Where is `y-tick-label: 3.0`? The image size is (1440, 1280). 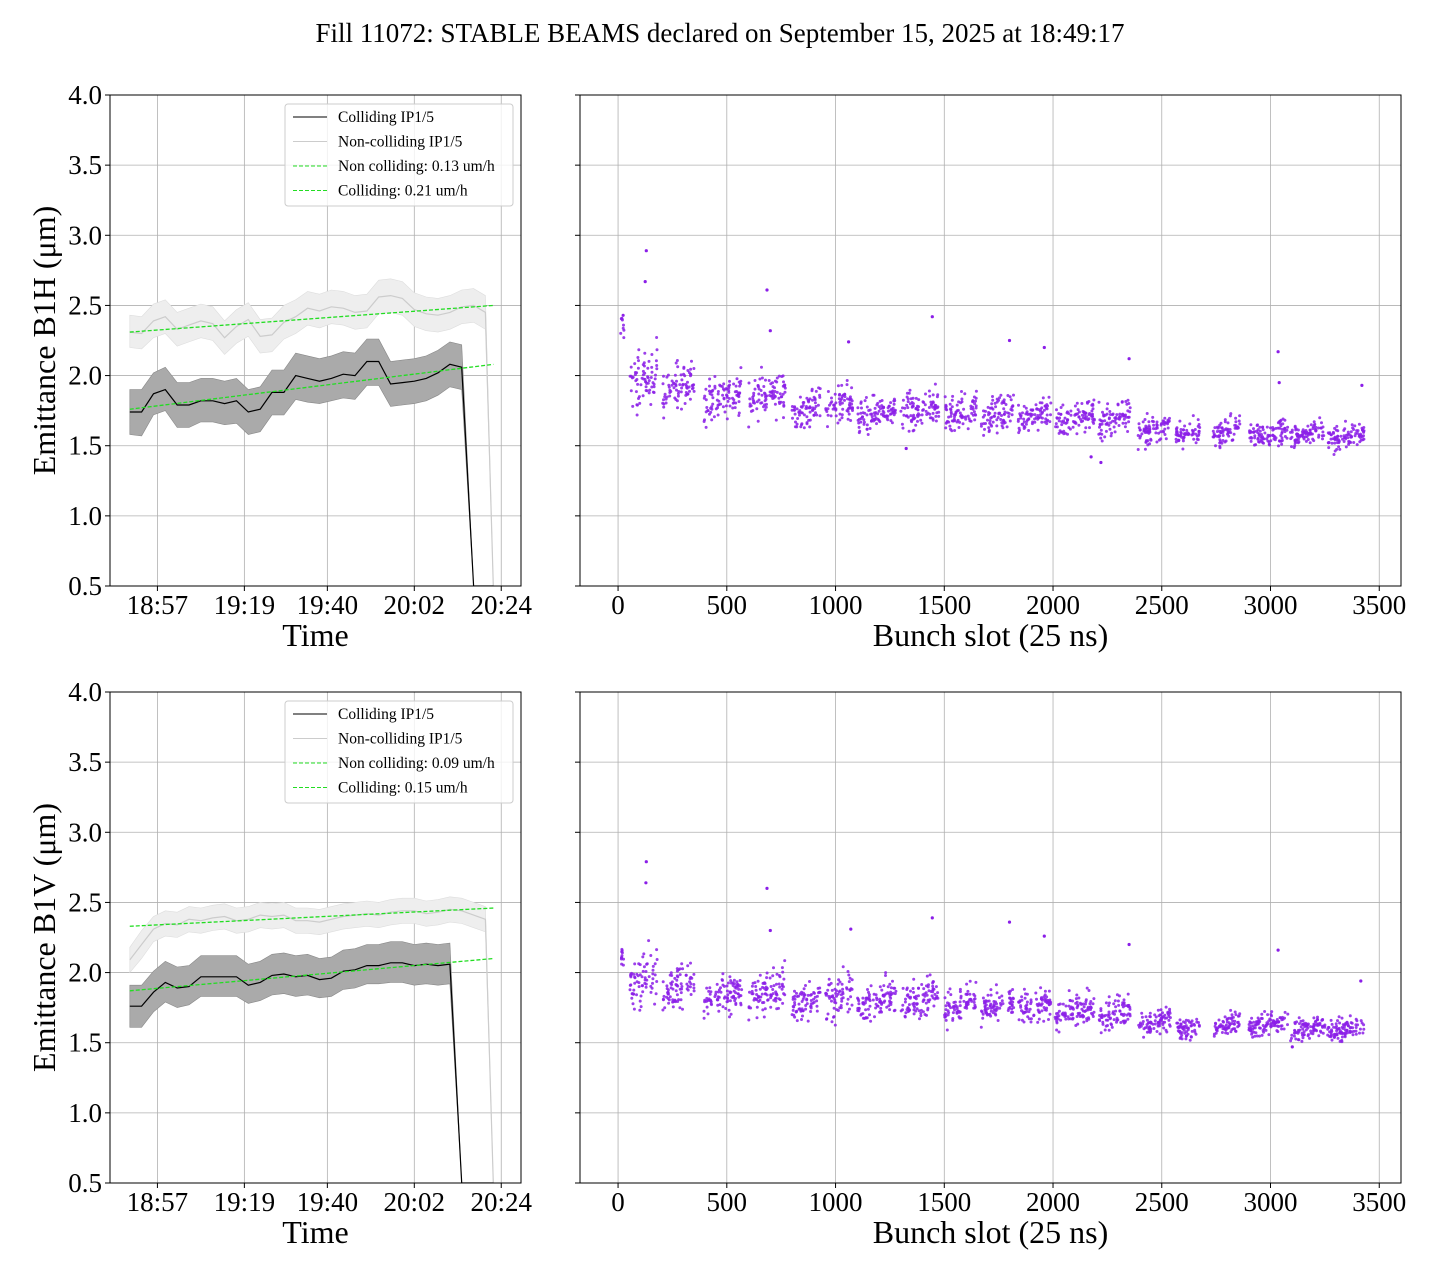 y-tick-label: 3.0 is located at coordinates (85, 832).